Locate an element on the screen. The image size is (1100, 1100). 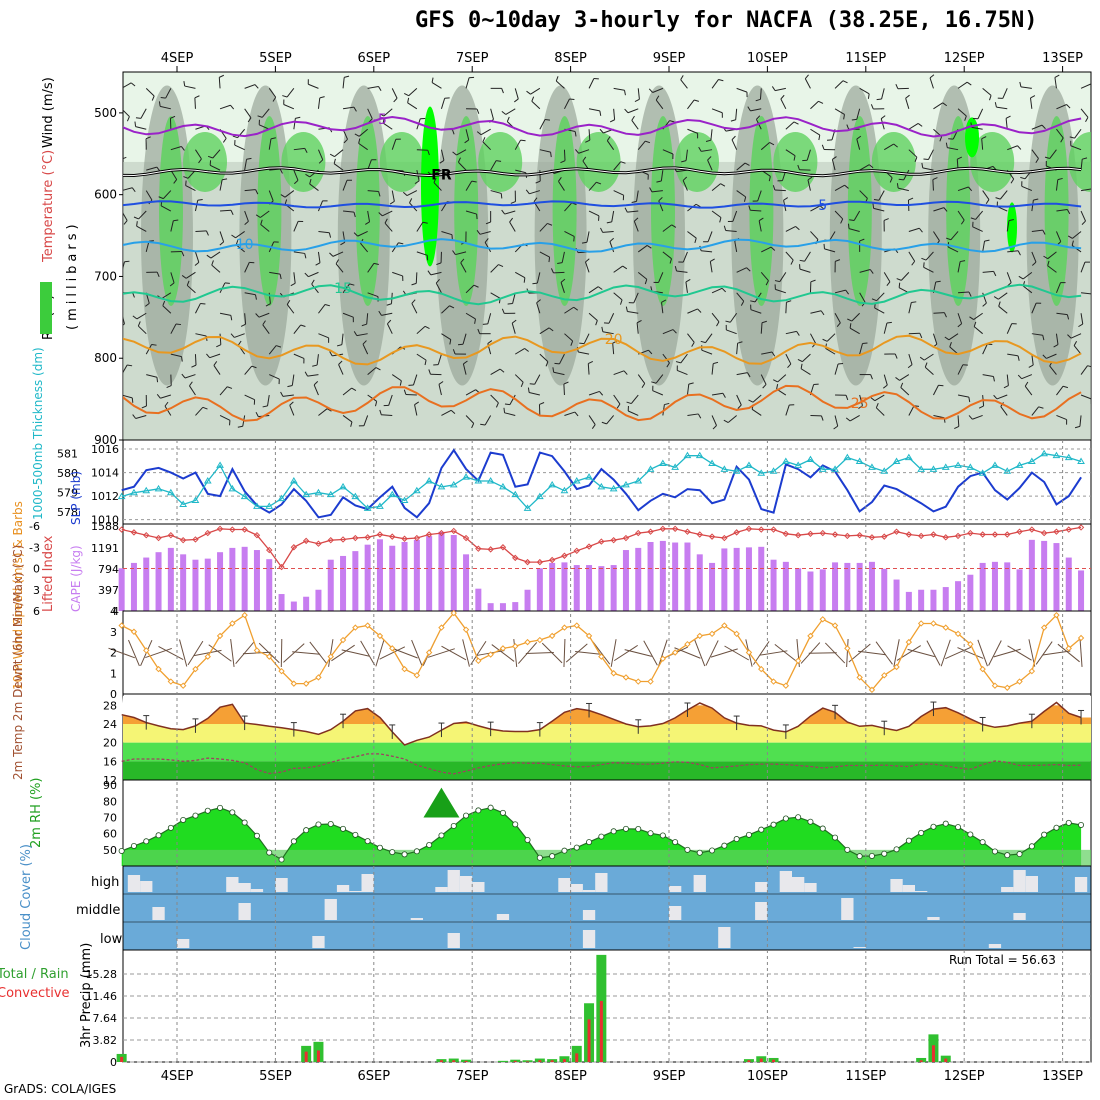
date-label-bottom: 5SEP is located at coordinates (275, 1076).